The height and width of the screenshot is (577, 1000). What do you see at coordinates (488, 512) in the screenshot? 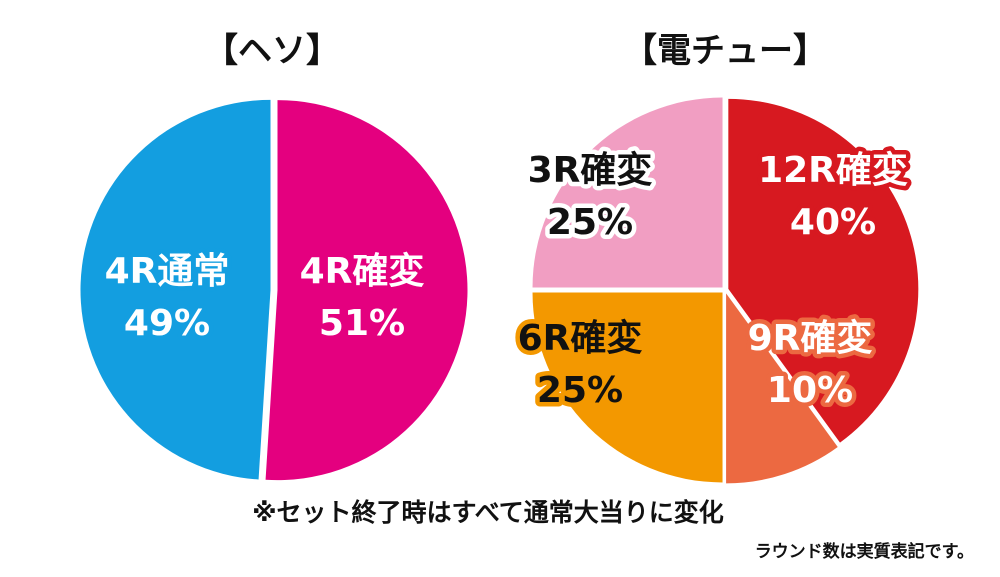
I see `footer-note: ※セット終了時はすべて通常大当りに変化` at bounding box center [488, 512].